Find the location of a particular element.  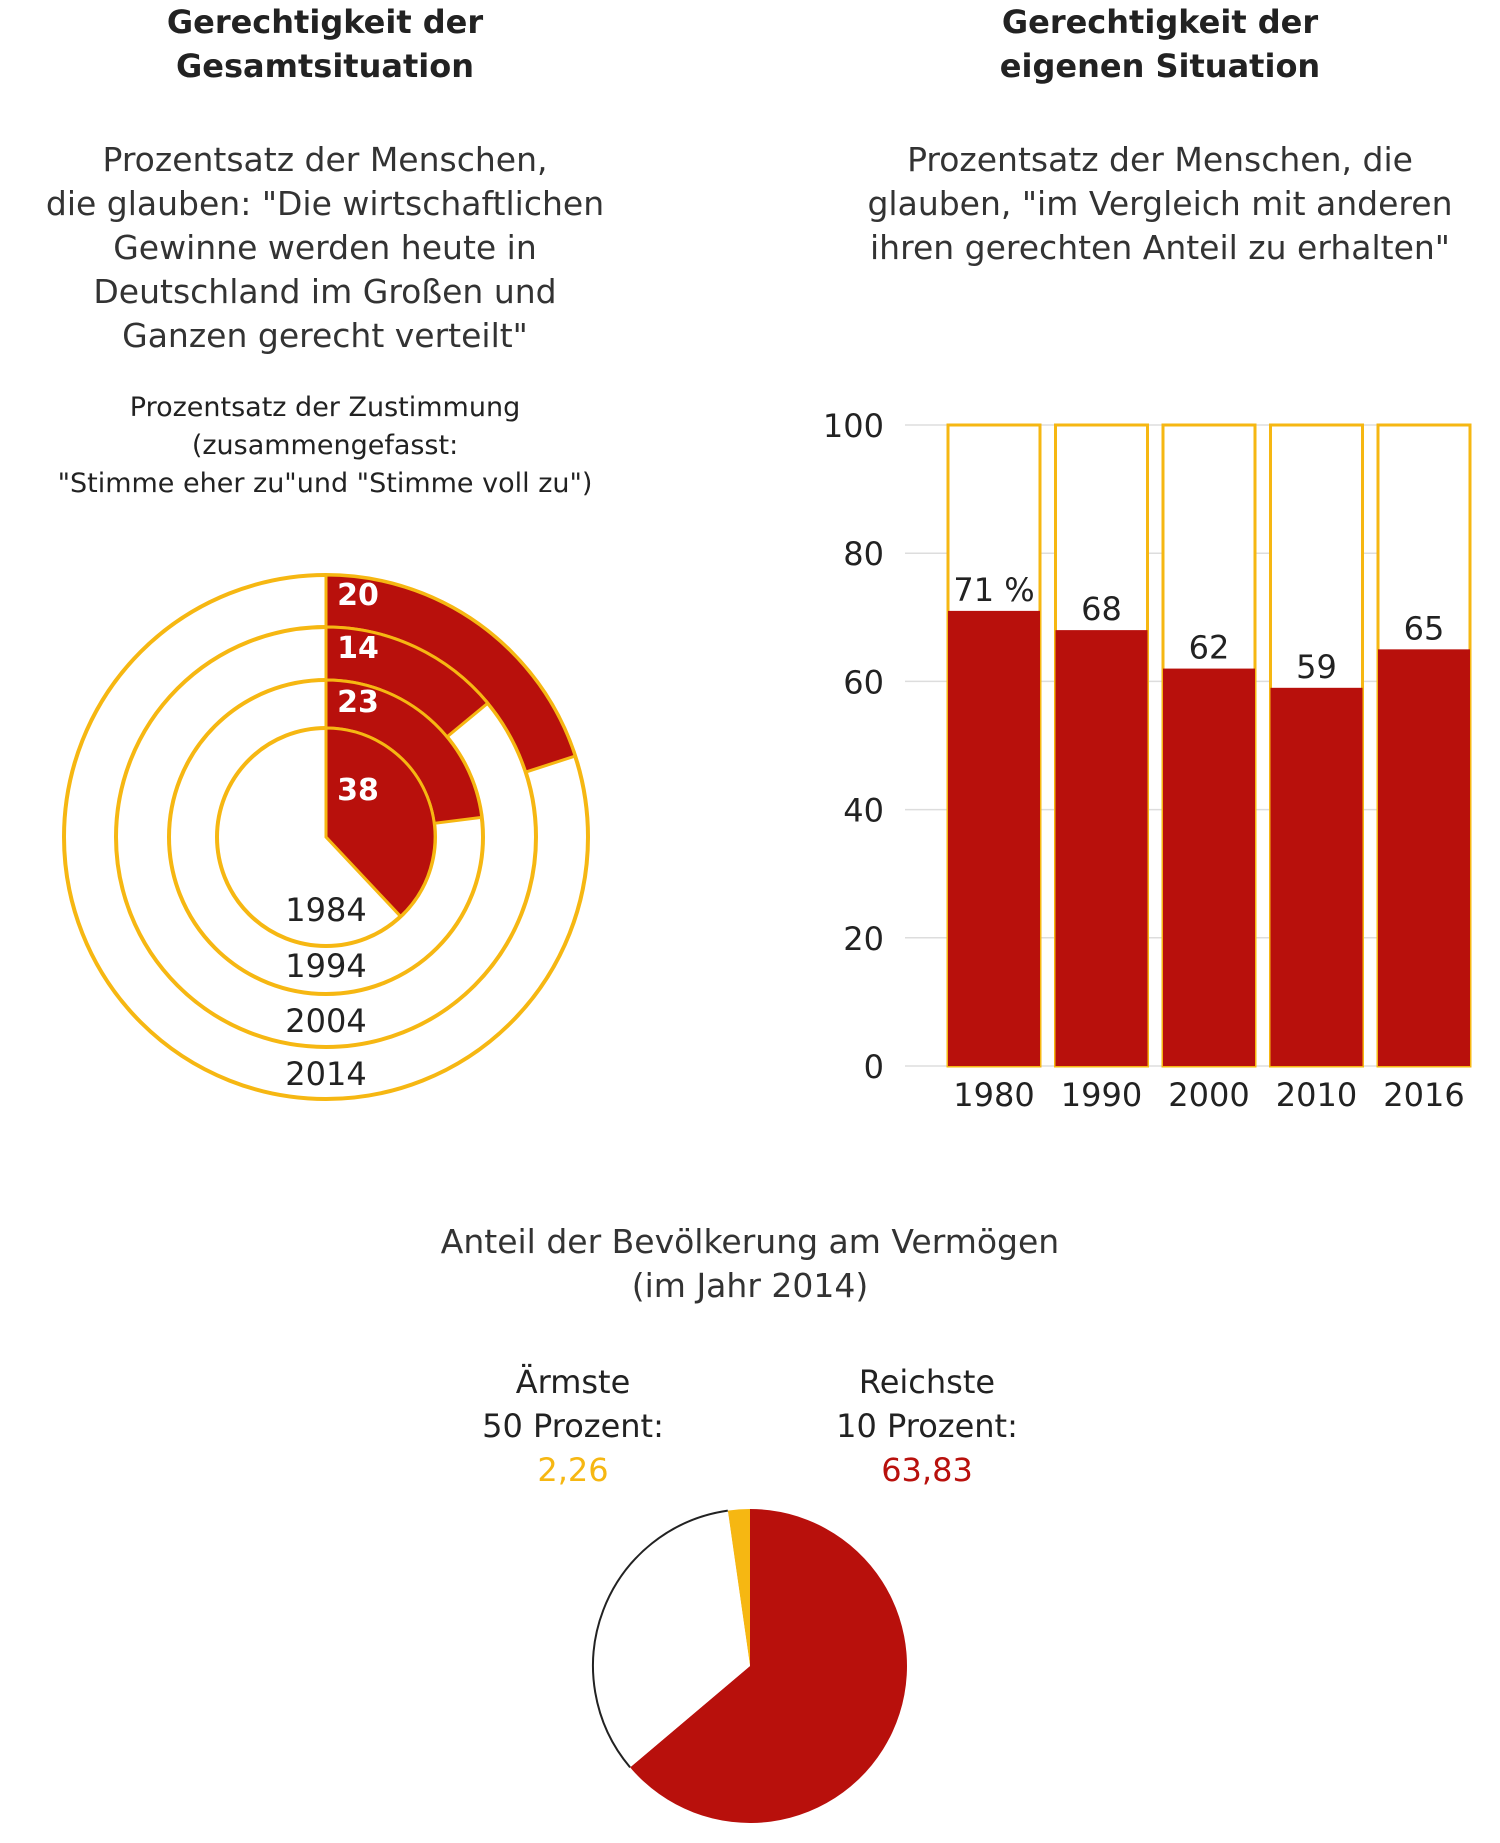

y-tick-label: 80 is located at coordinates (863, 554).